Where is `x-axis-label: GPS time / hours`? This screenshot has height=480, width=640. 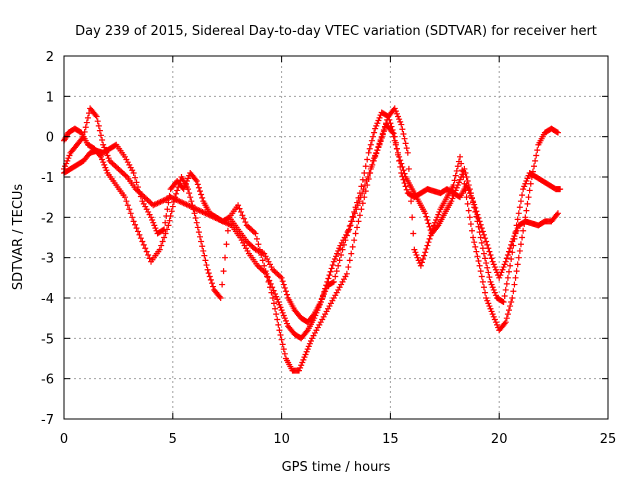
x-axis-label: GPS time / hours is located at coordinates (336, 467).